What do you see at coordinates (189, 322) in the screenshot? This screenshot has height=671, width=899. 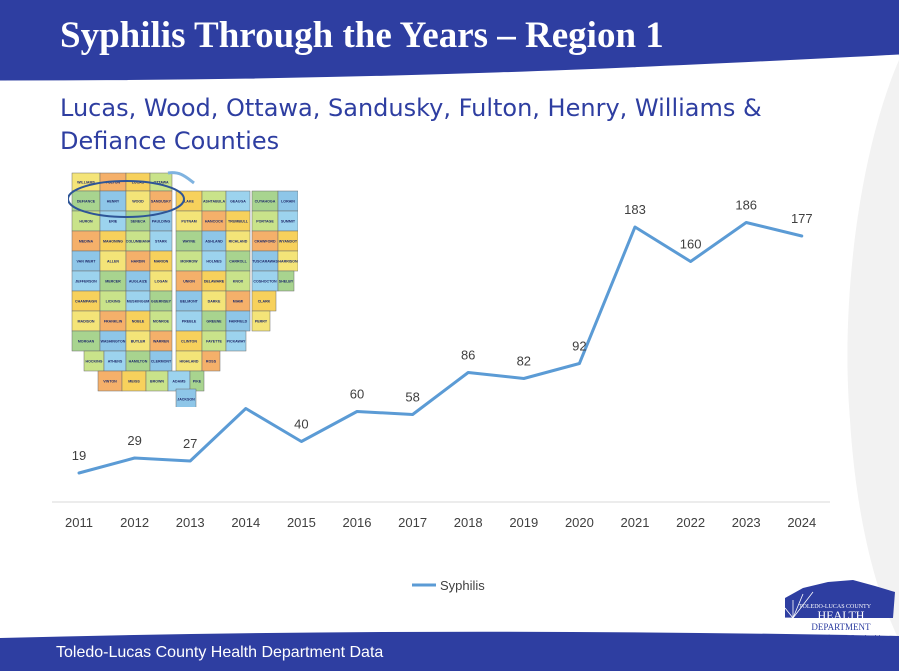 I see `county-label: PREBLE` at bounding box center [189, 322].